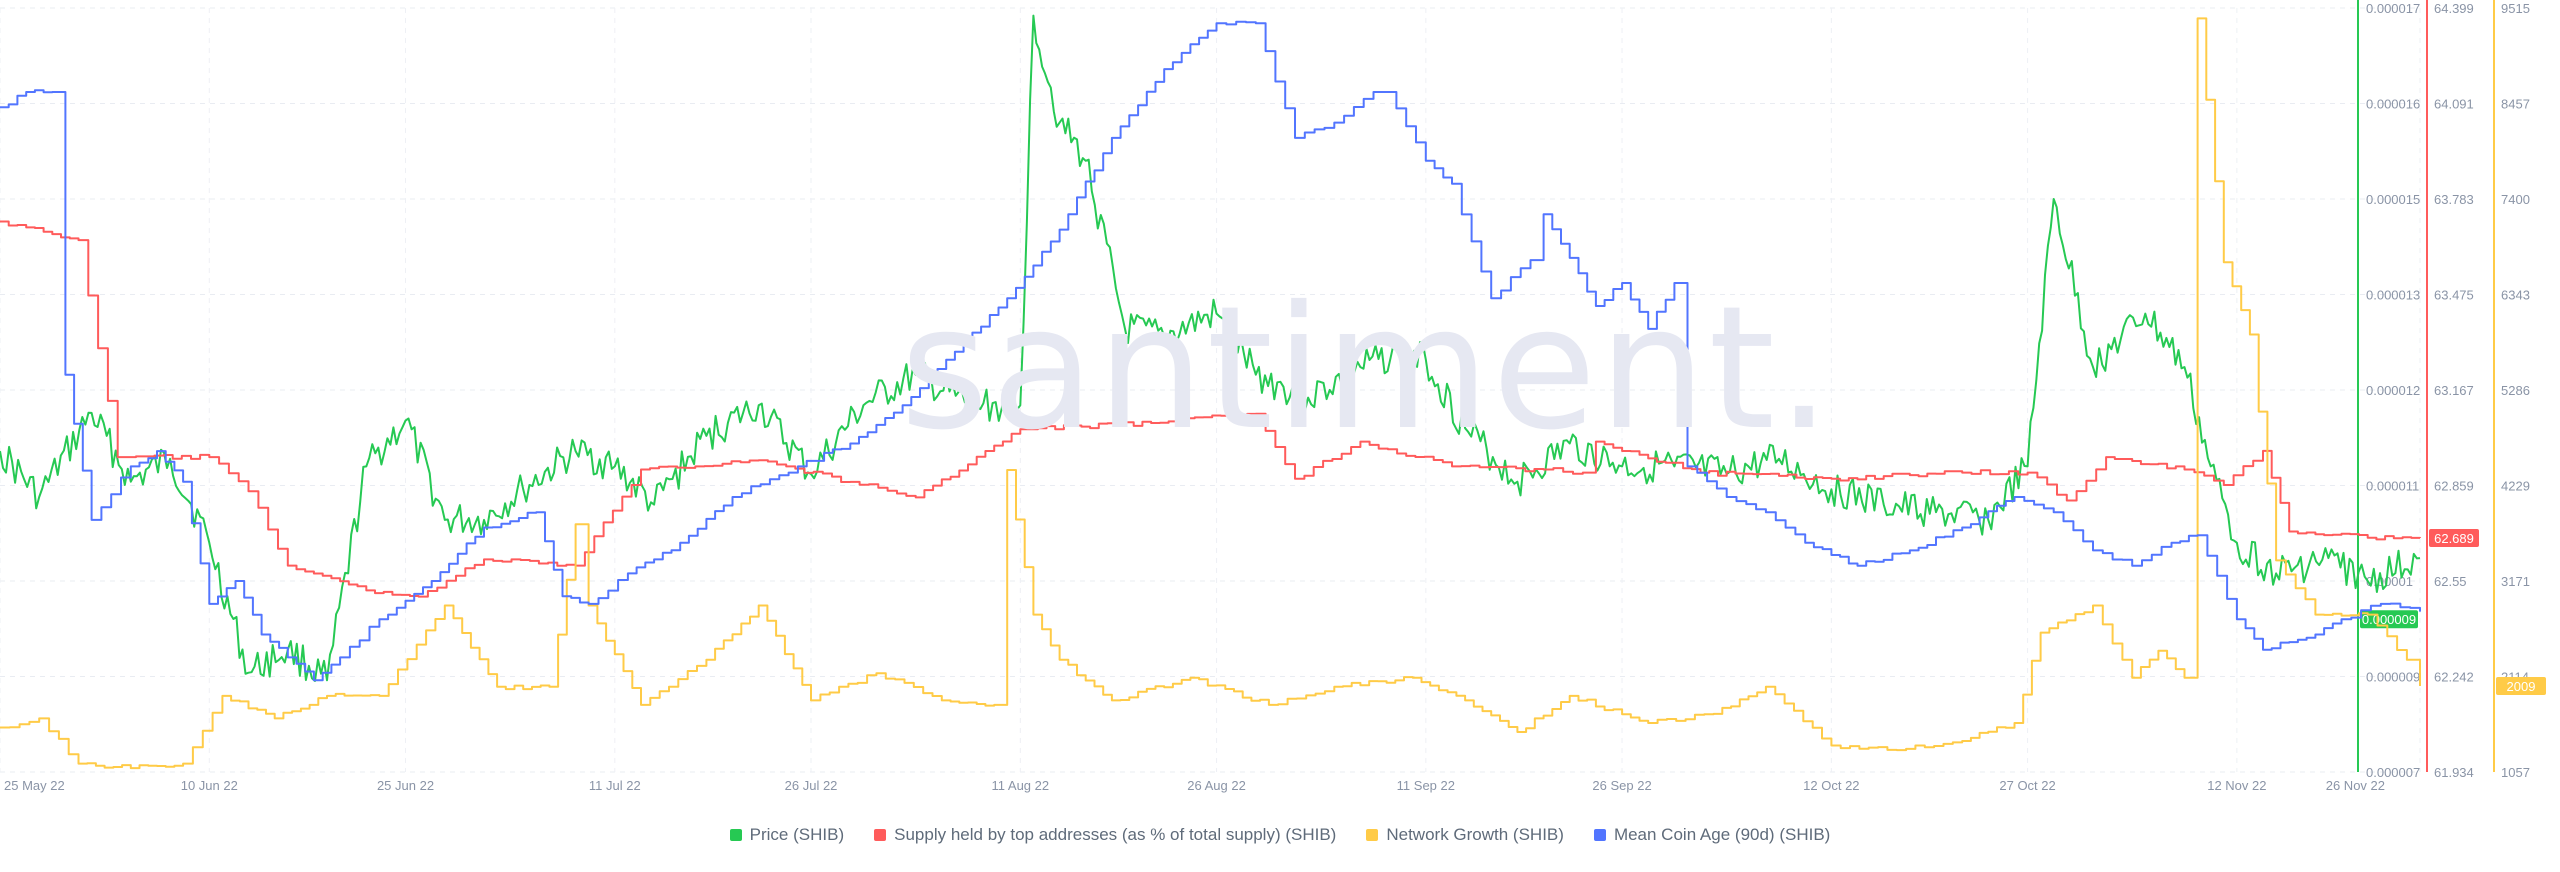  What do you see at coordinates (1216, 785) in the screenshot?
I see `x-tick-label: 26 Aug 22` at bounding box center [1216, 785].